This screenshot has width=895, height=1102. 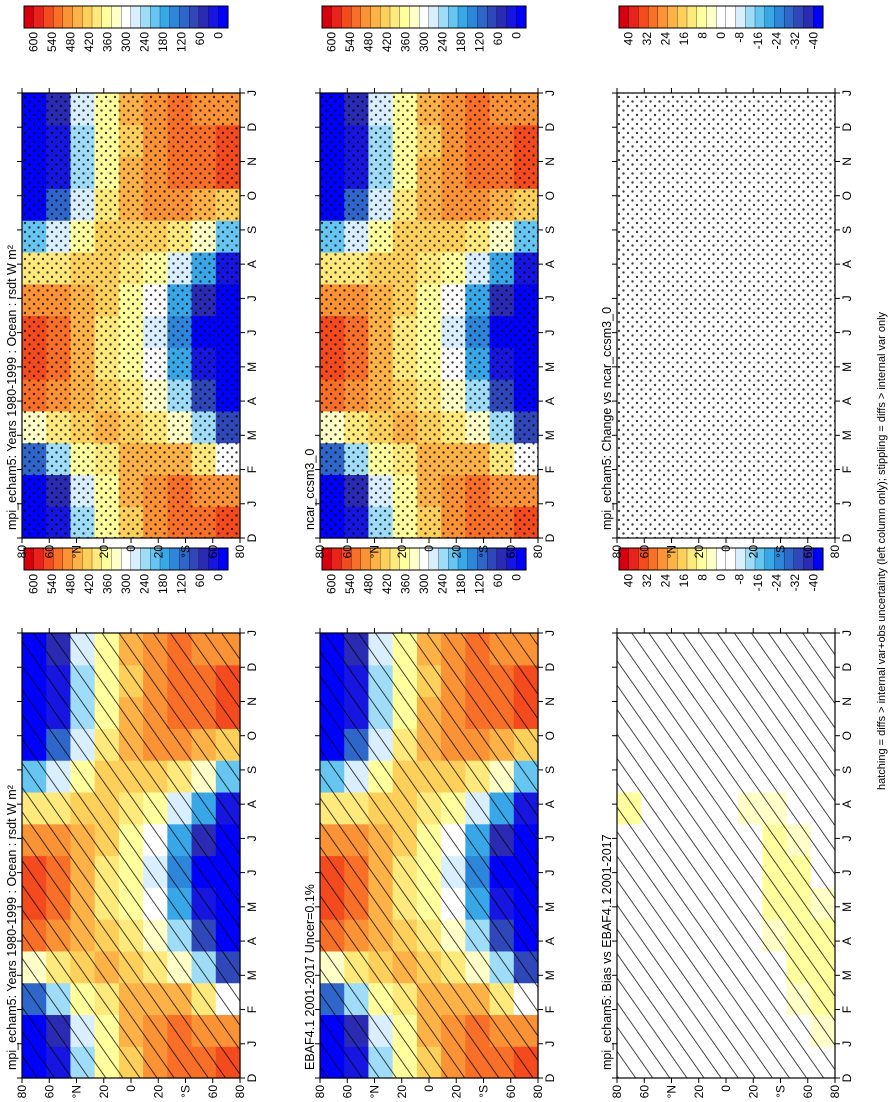 I want to click on colorbar-label: 600, so click(x=331, y=42).